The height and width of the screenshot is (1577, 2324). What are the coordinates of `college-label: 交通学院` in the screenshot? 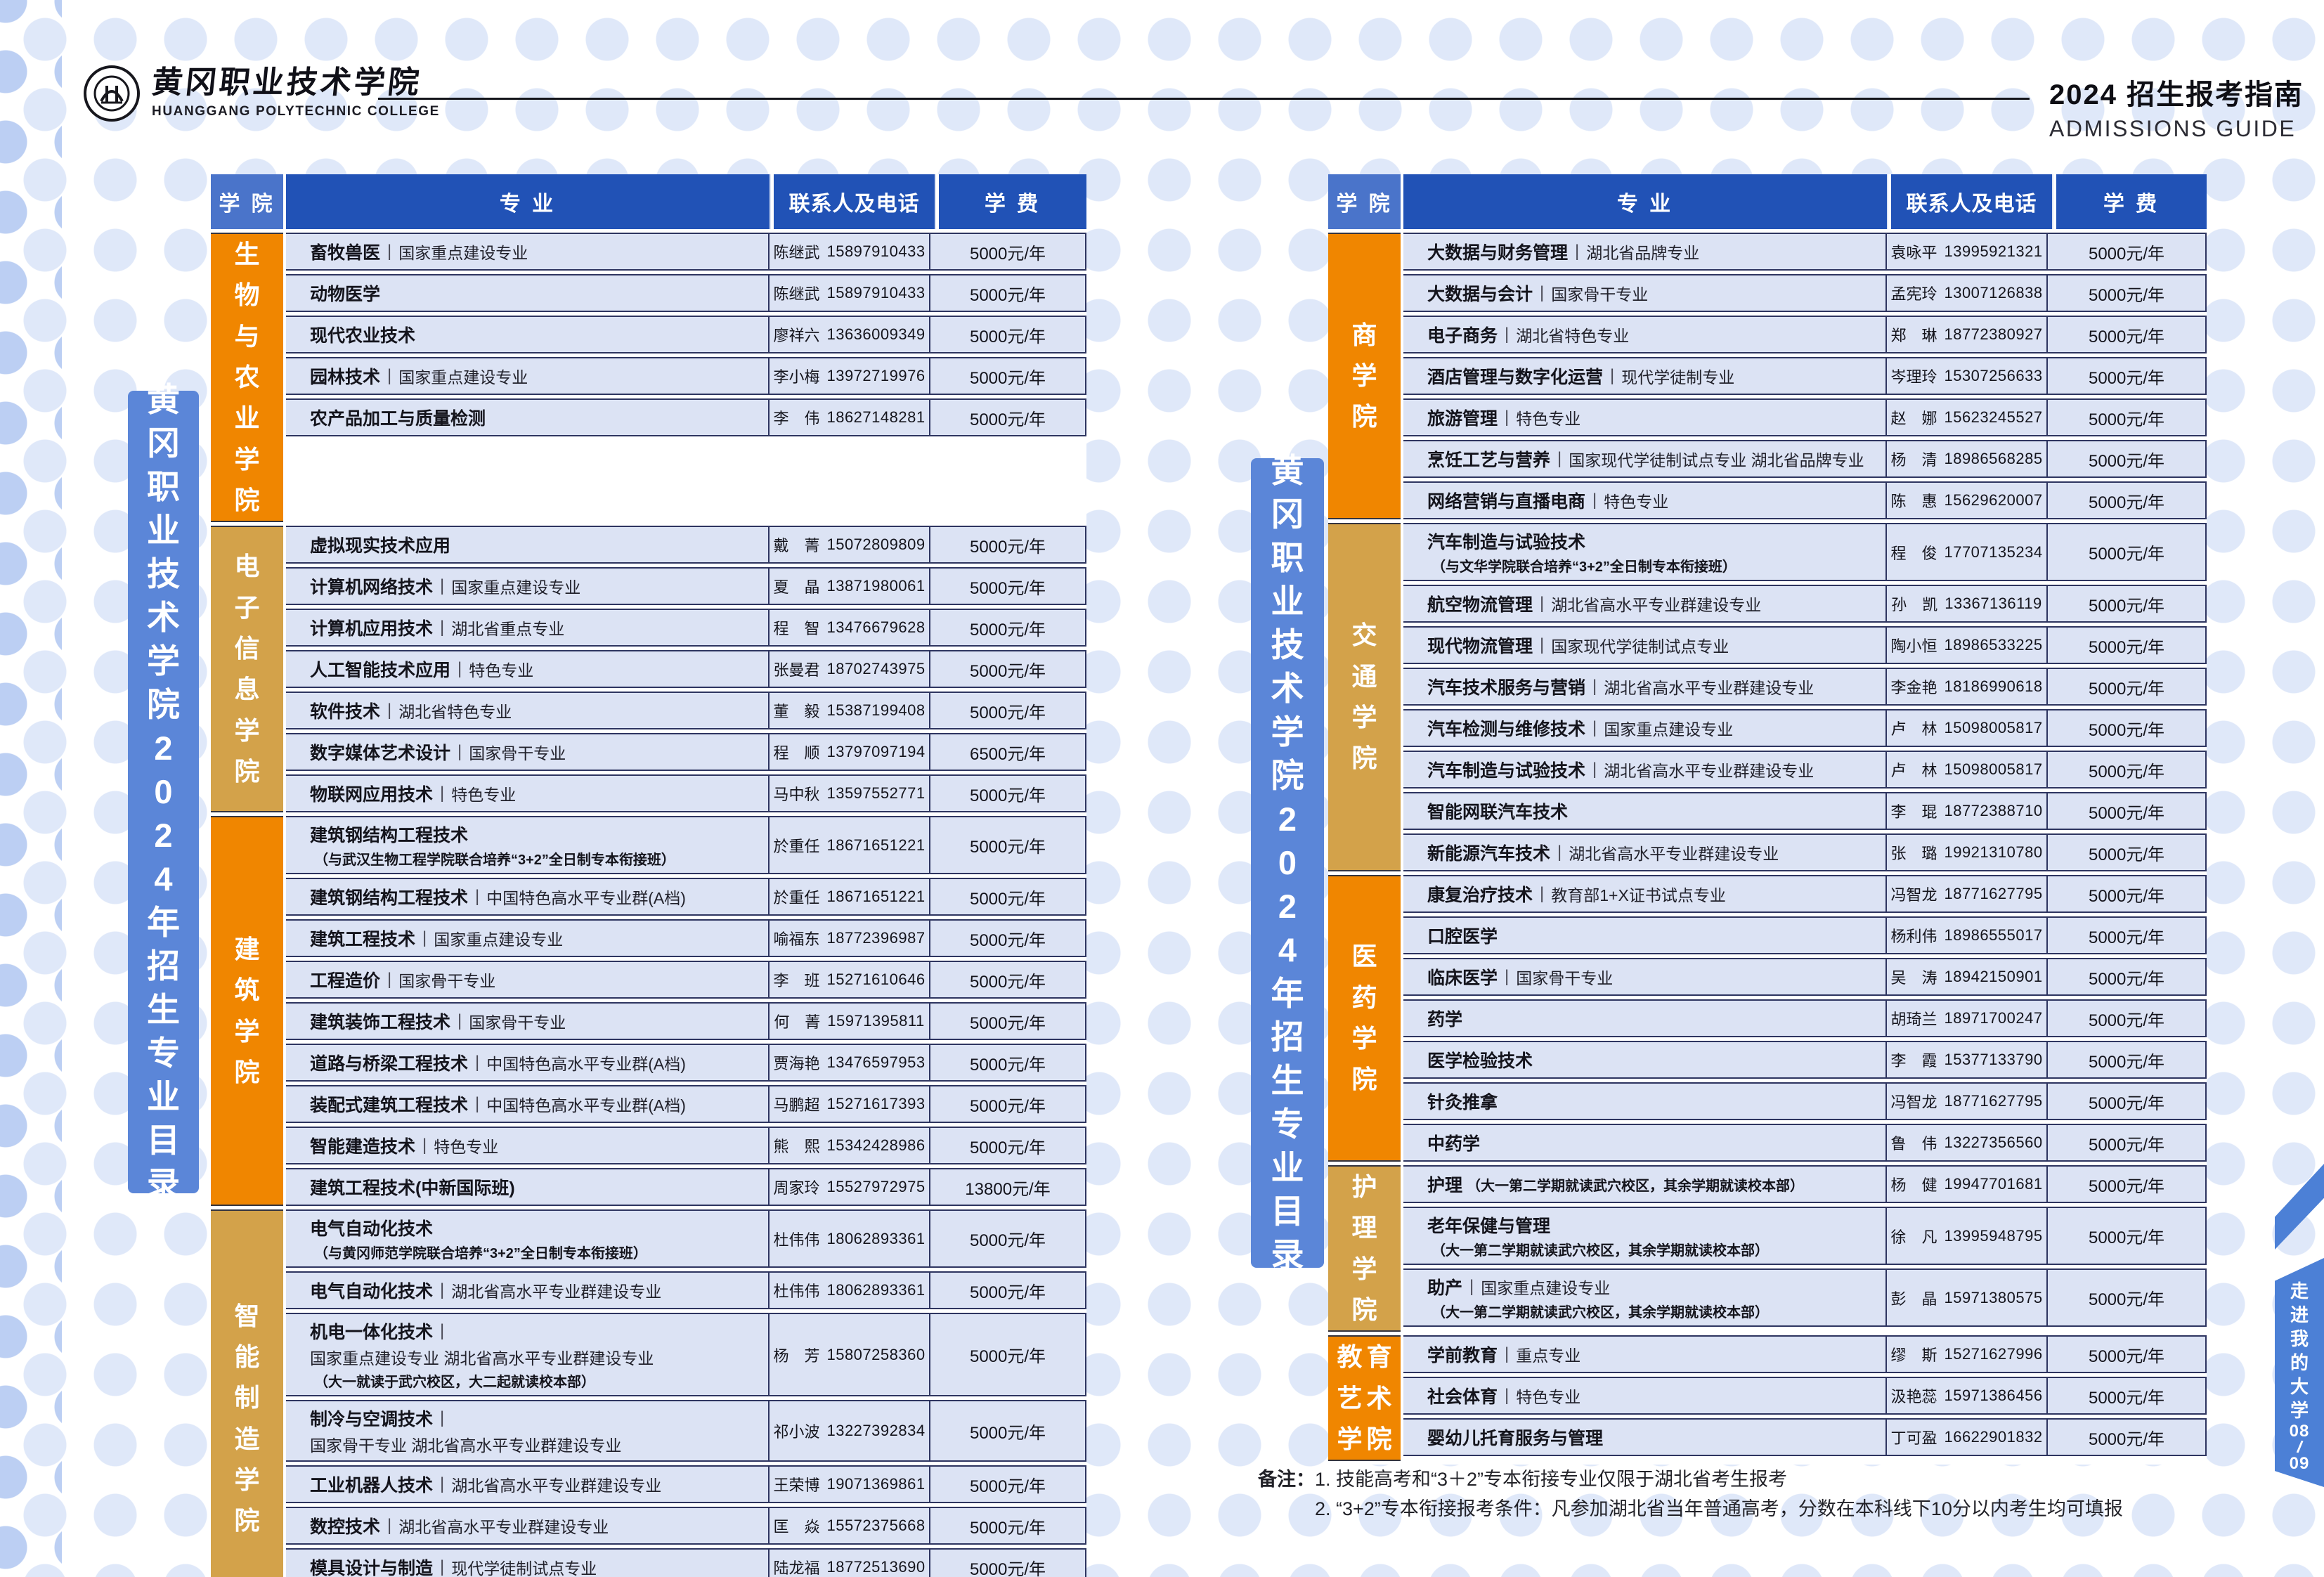 It's located at (1364, 697).